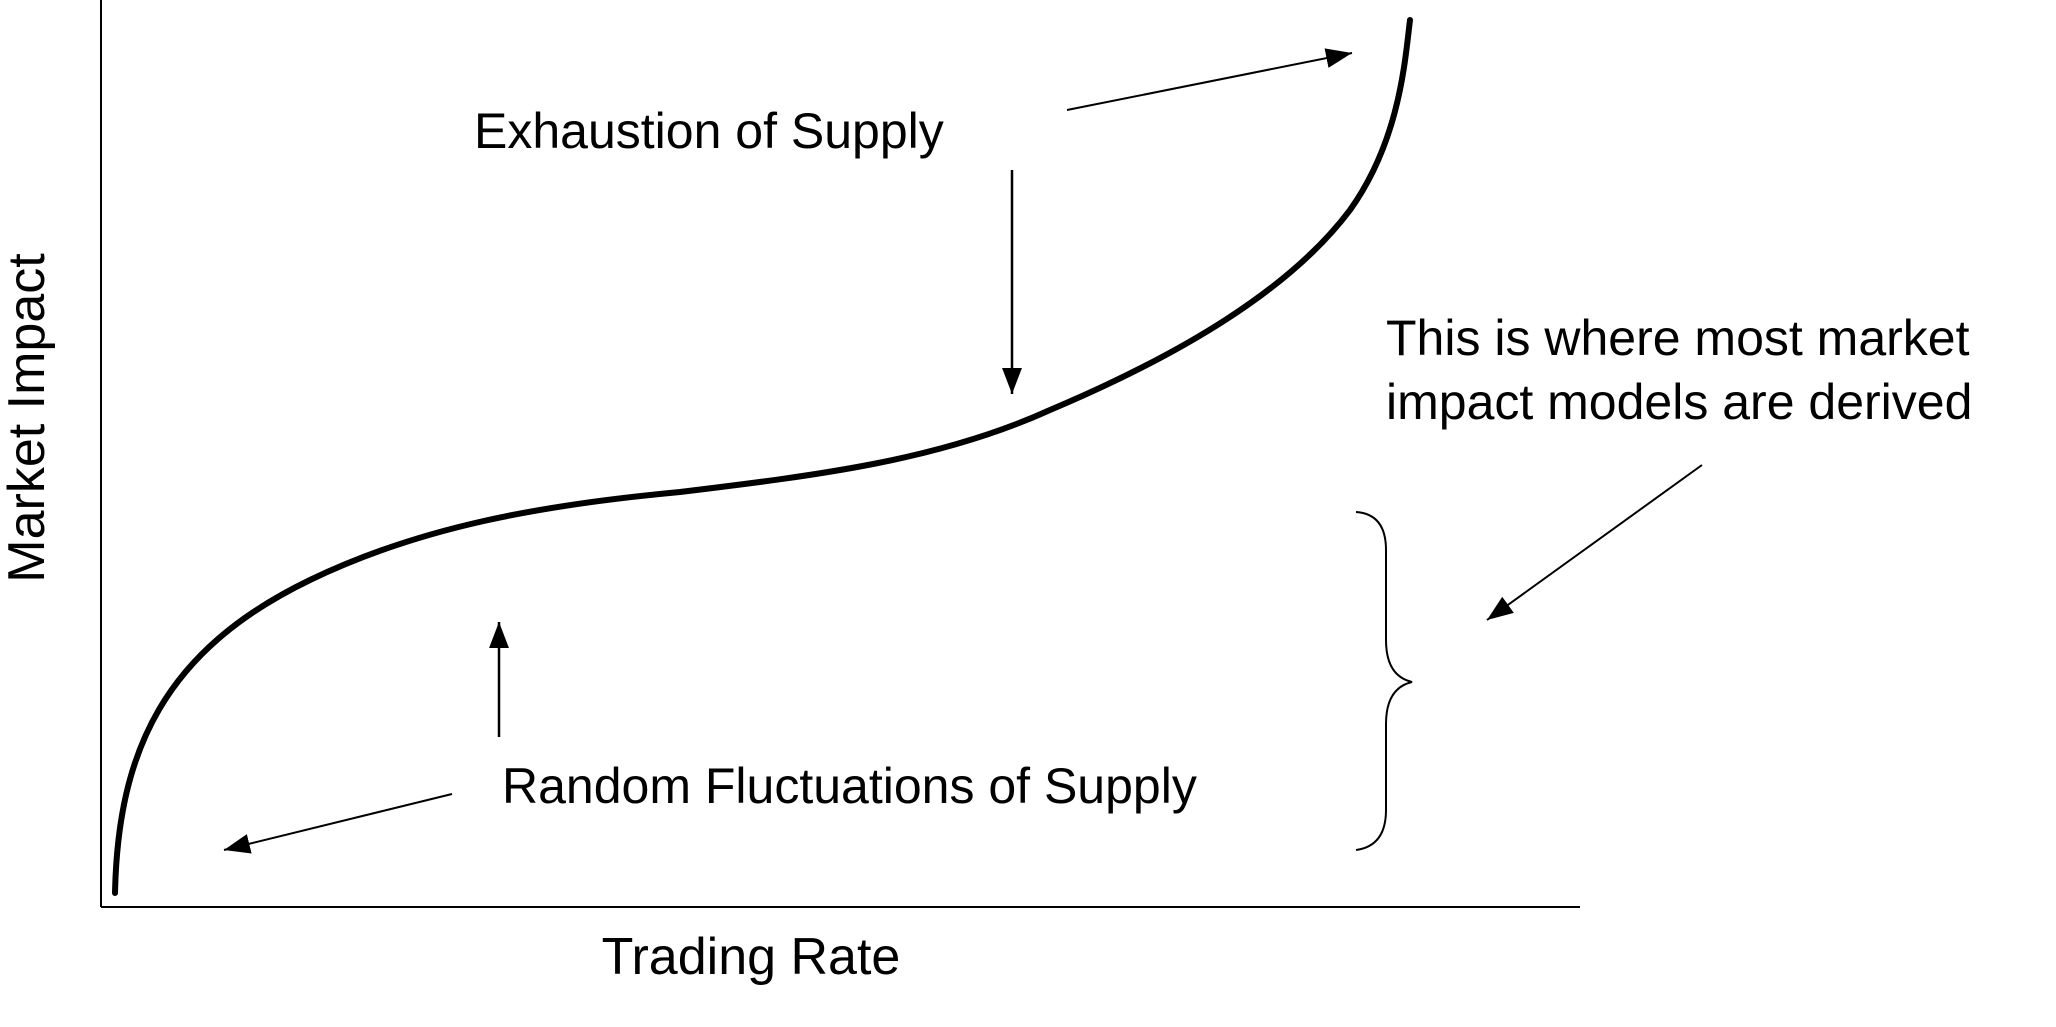 This screenshot has width=2056, height=1027. I want to click on x-axis-label: Trading Rate, so click(751, 957).